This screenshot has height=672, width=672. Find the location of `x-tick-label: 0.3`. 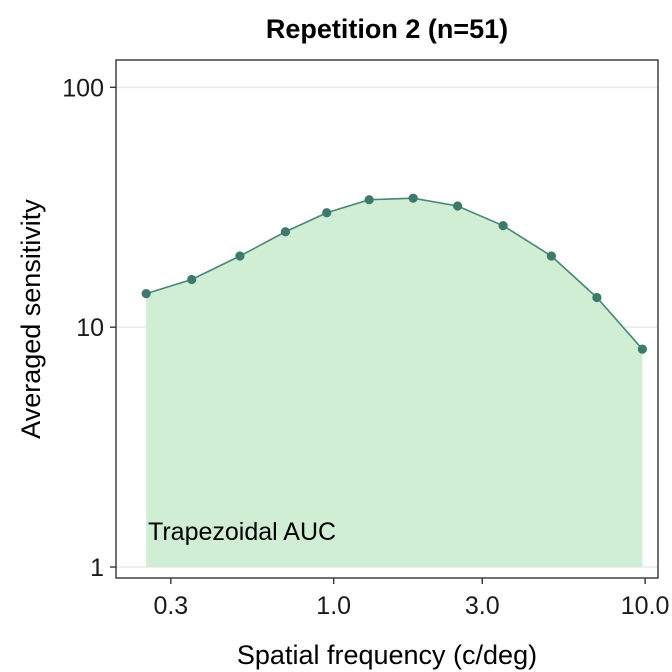

x-tick-label: 0.3 is located at coordinates (170, 606).